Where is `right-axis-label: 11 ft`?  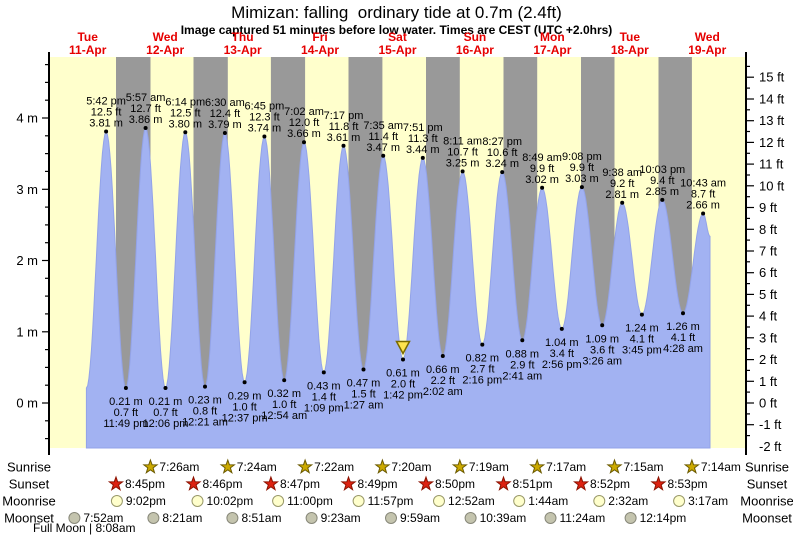
right-axis-label: 11 ft is located at coordinates (771, 164).